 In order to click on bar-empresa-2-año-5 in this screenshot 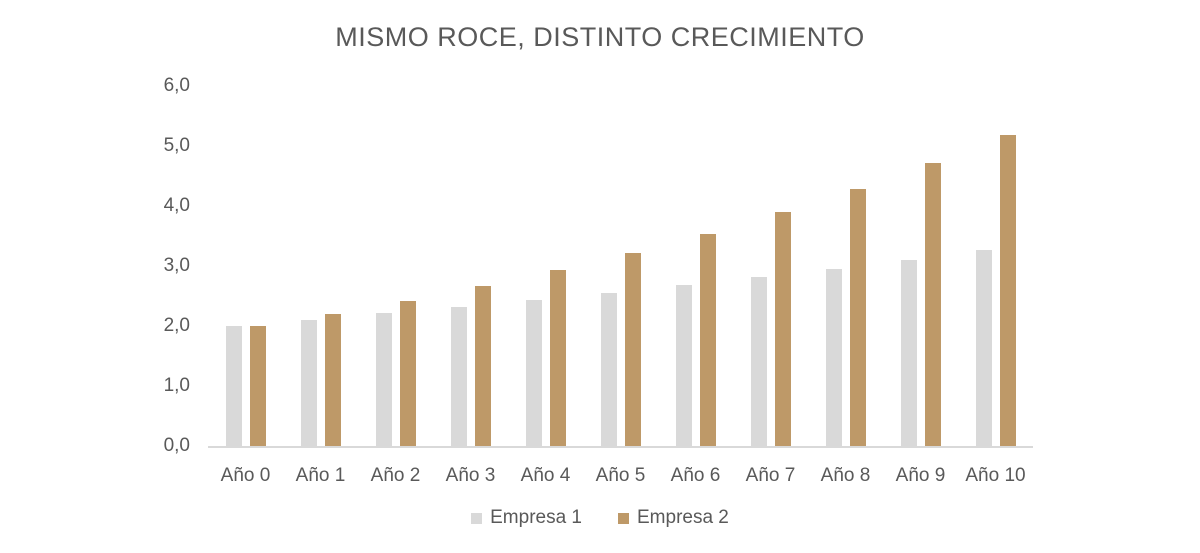, I will do `click(632, 349)`.